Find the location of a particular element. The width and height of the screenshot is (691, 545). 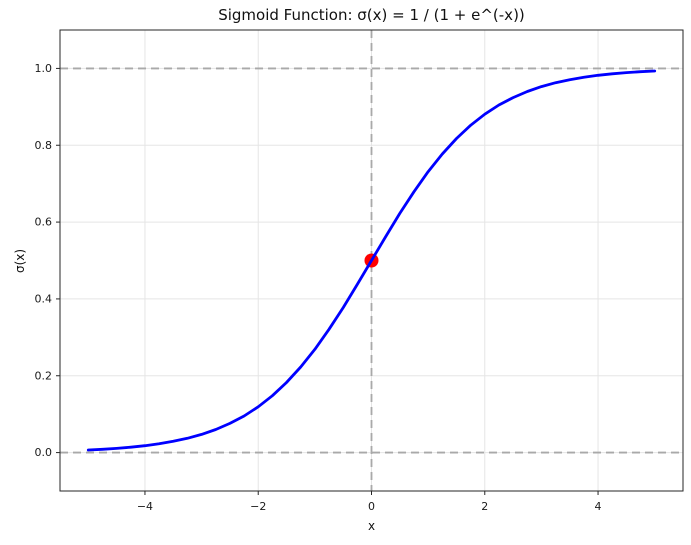

x-axis-label: x is located at coordinates (371, 526).